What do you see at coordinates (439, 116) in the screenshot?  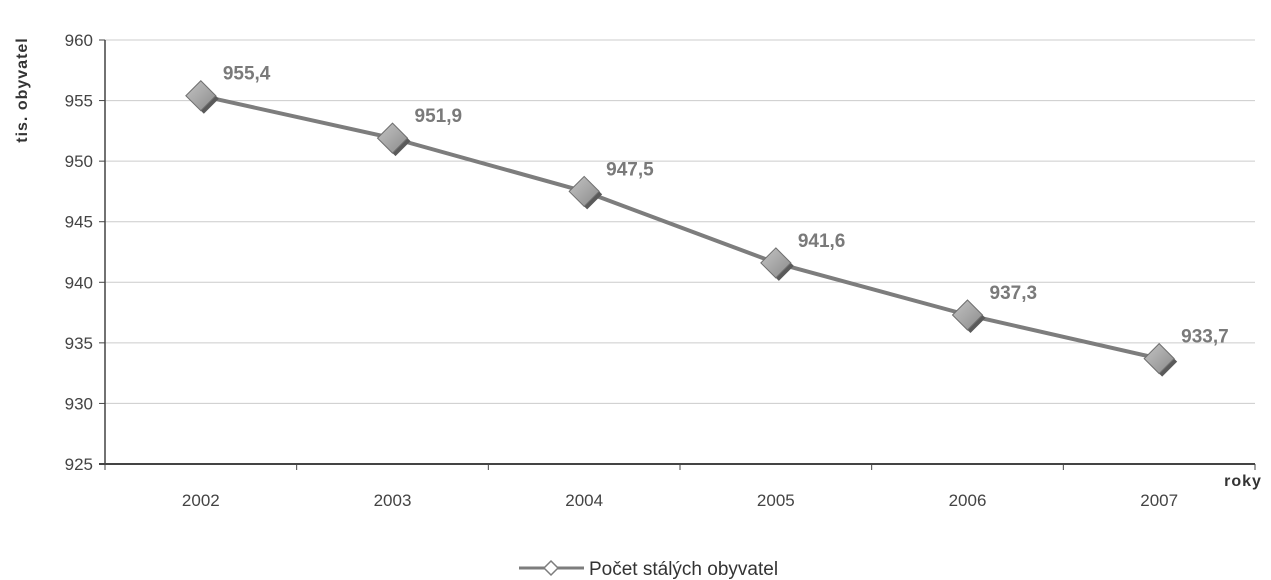 I see `data-label: 951,9` at bounding box center [439, 116].